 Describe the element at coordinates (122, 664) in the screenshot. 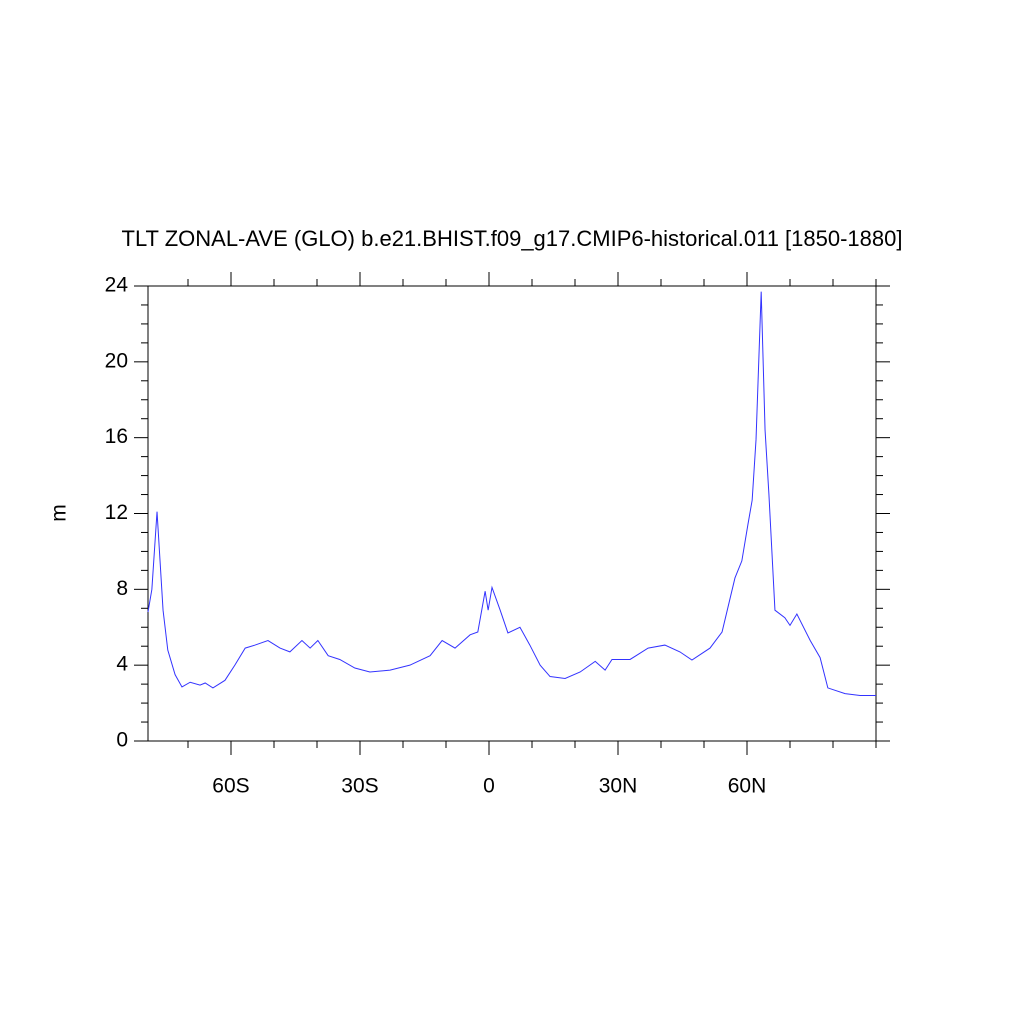

I see `y-tick-label: 4` at that location.